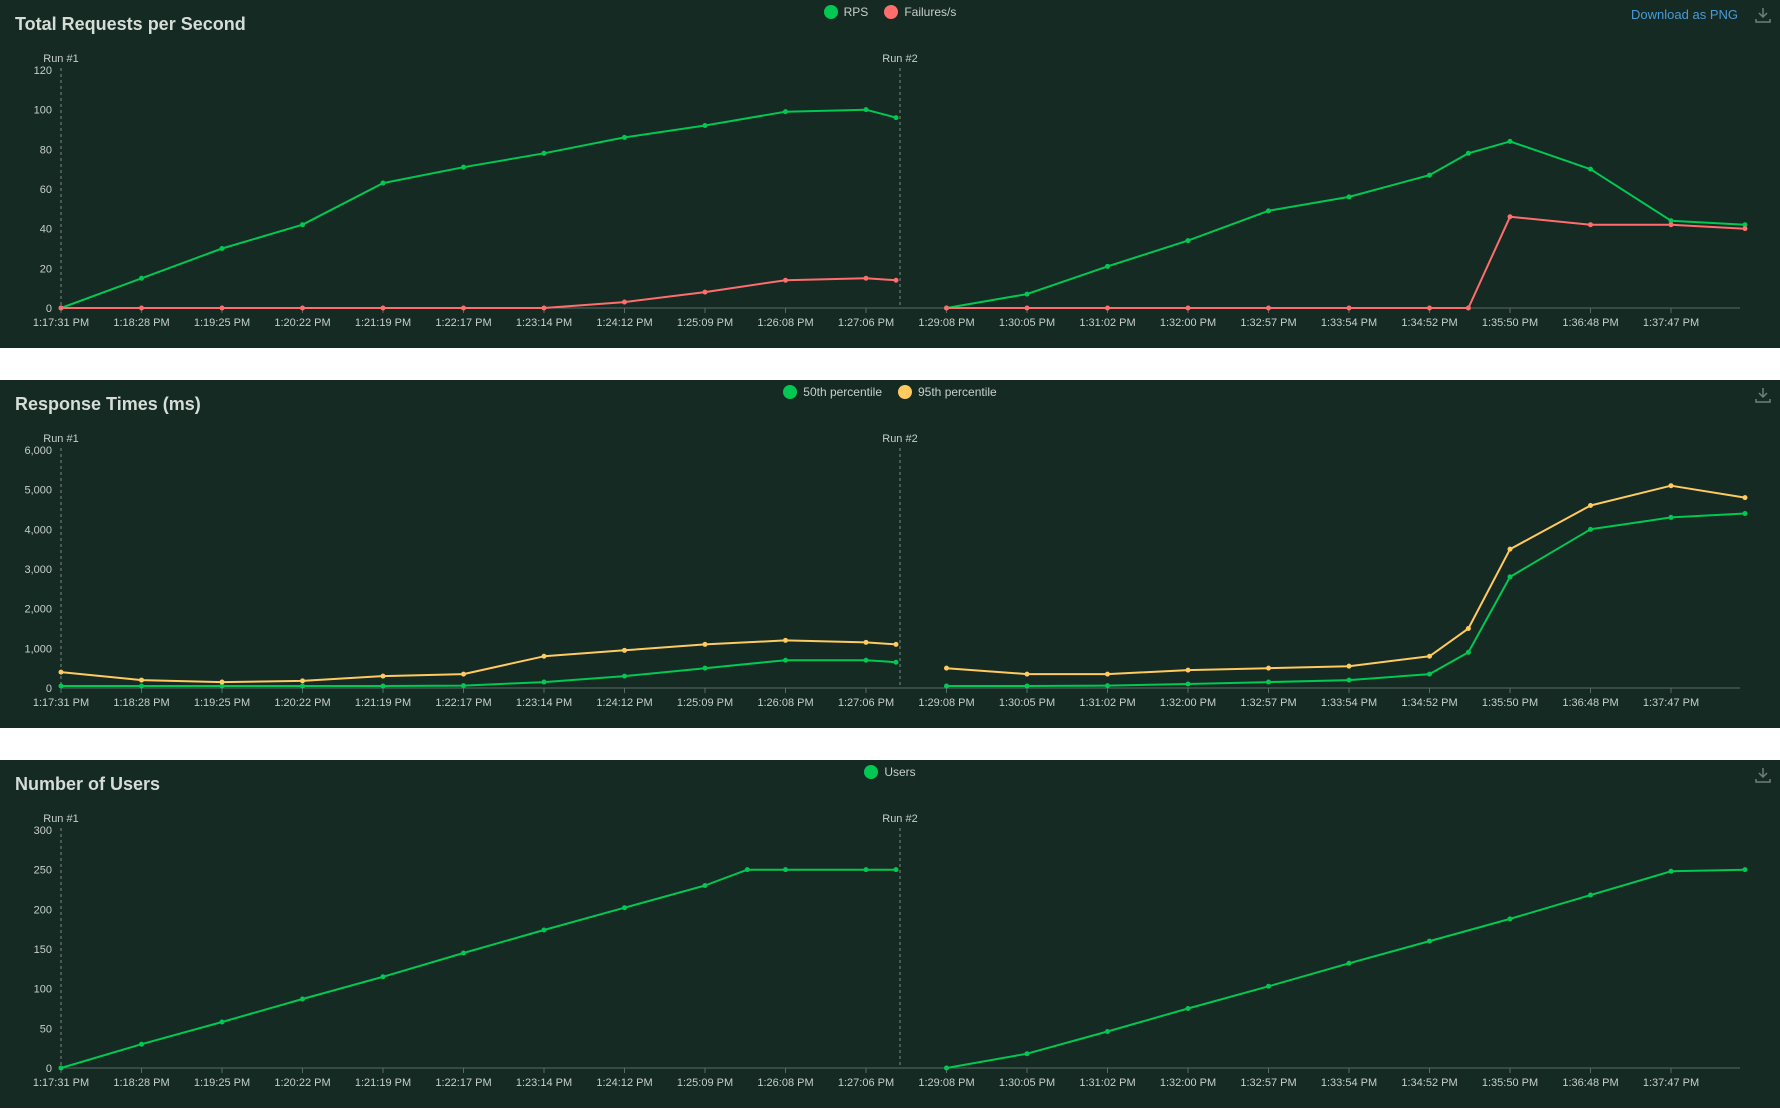 The height and width of the screenshot is (1110, 1780). What do you see at coordinates (890, 772) in the screenshot?
I see `legend-item-users: Users` at bounding box center [890, 772].